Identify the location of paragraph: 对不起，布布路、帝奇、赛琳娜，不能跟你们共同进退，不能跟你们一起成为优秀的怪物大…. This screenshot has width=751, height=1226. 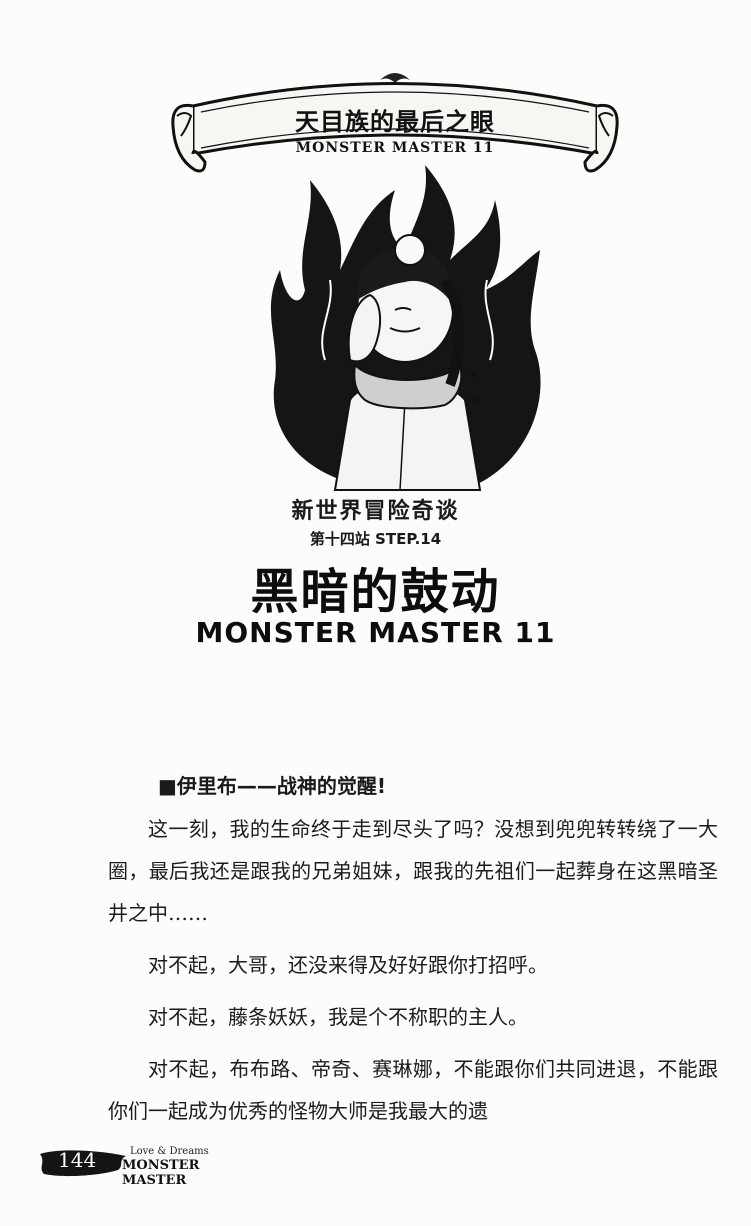
(413, 1090).